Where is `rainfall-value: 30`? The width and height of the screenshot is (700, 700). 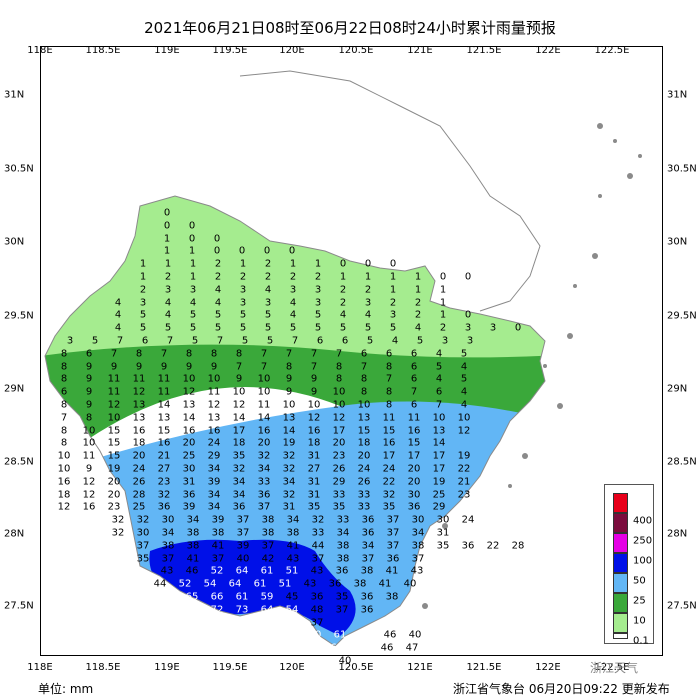 rainfall-value: 30 is located at coordinates (168, 520).